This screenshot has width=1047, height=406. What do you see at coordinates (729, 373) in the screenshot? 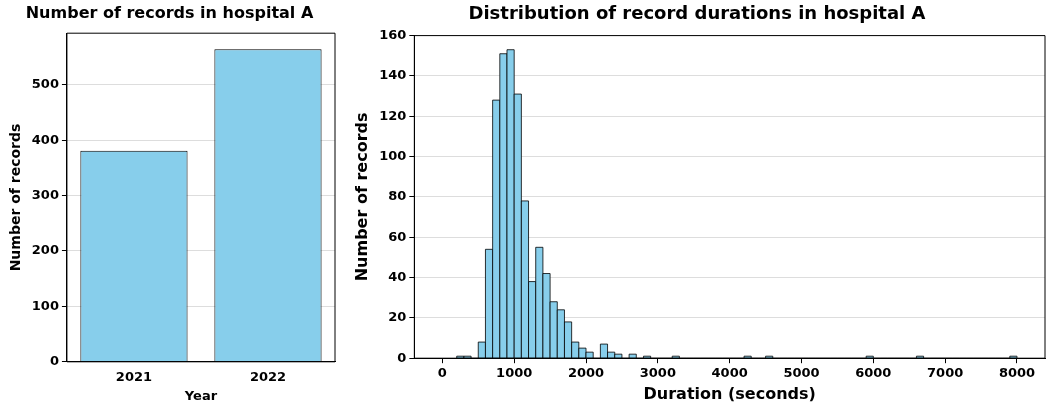
I see `x-tick-label: 4000` at bounding box center [729, 373].